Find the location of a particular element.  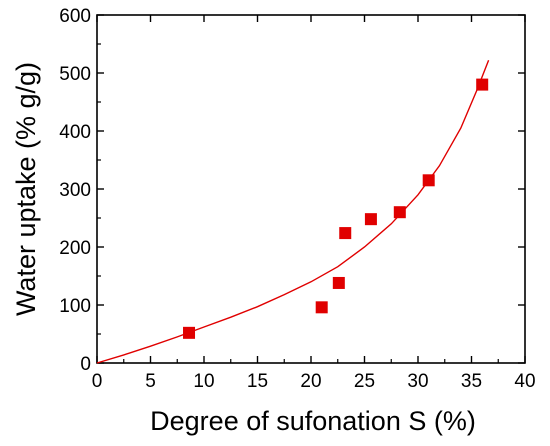

y-tick-label: 100 is located at coordinates (75, 306).